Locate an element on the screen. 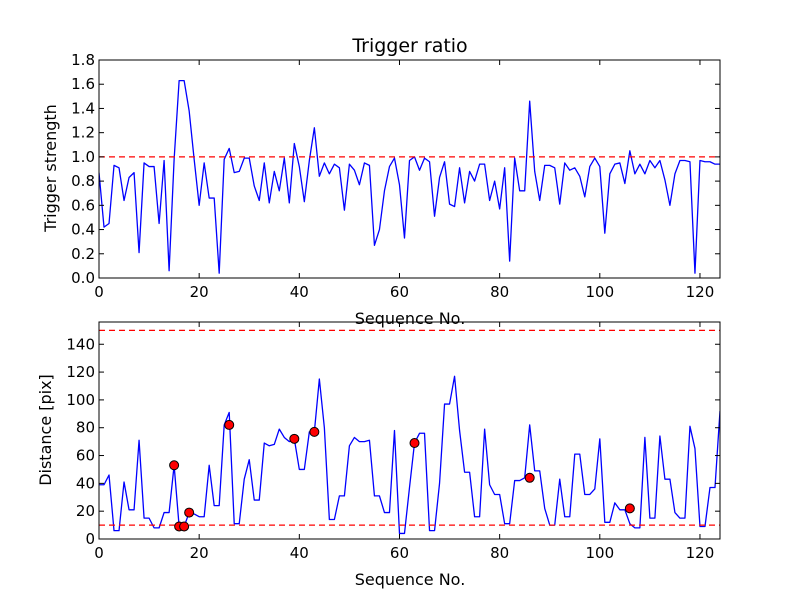  top-y-tick-label: 1.2 is located at coordinates (83, 133).